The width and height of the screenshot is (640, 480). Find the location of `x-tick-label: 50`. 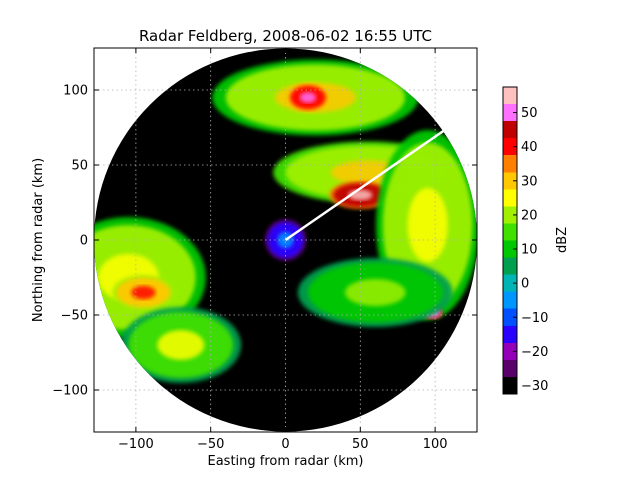

x-tick-label: 50 is located at coordinates (360, 444).